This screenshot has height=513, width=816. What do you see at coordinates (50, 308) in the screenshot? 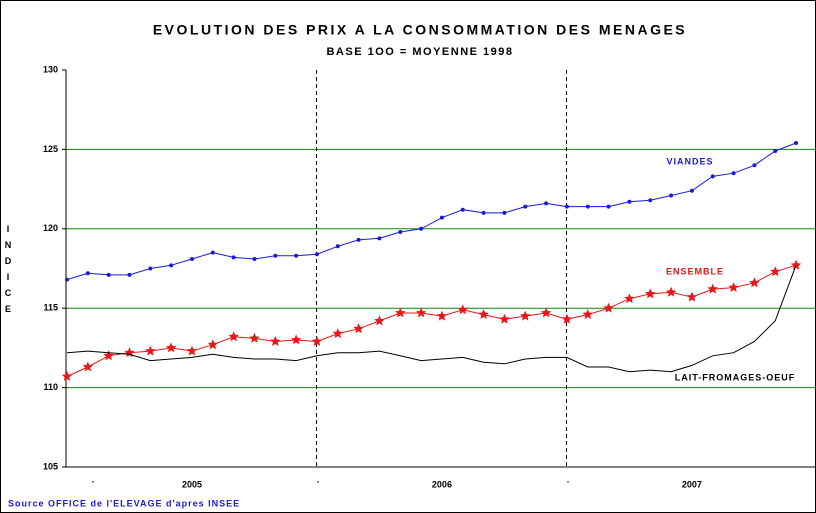
I see `y-tick-label: 115` at bounding box center [50, 308].